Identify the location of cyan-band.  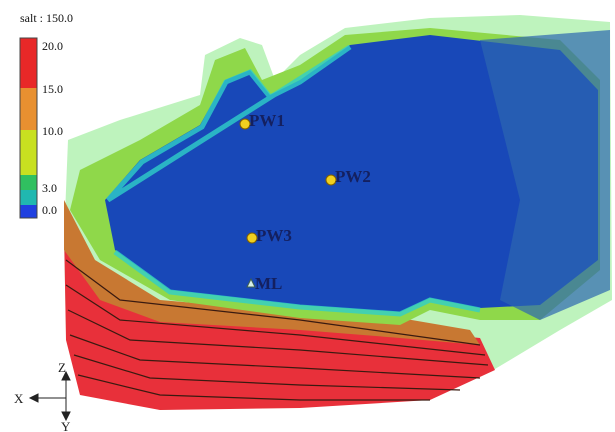
(229, 123).